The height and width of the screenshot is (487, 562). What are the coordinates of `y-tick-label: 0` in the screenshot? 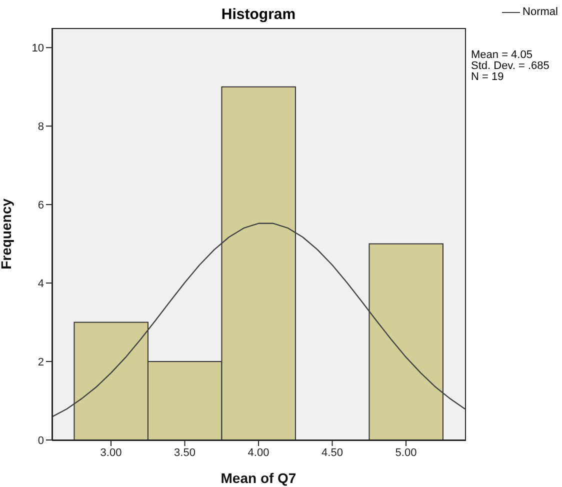 It's located at (41, 440).